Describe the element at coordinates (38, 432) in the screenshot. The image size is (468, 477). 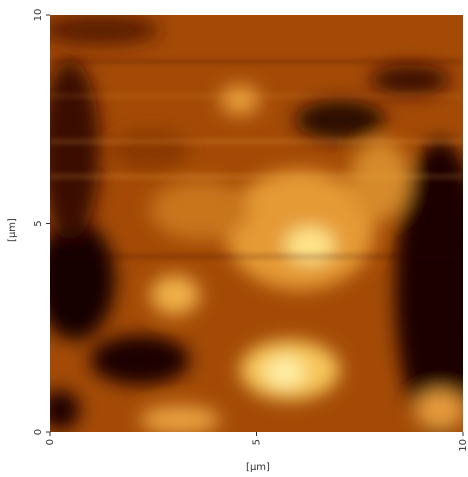
I see `y-tick-label: 0` at that location.